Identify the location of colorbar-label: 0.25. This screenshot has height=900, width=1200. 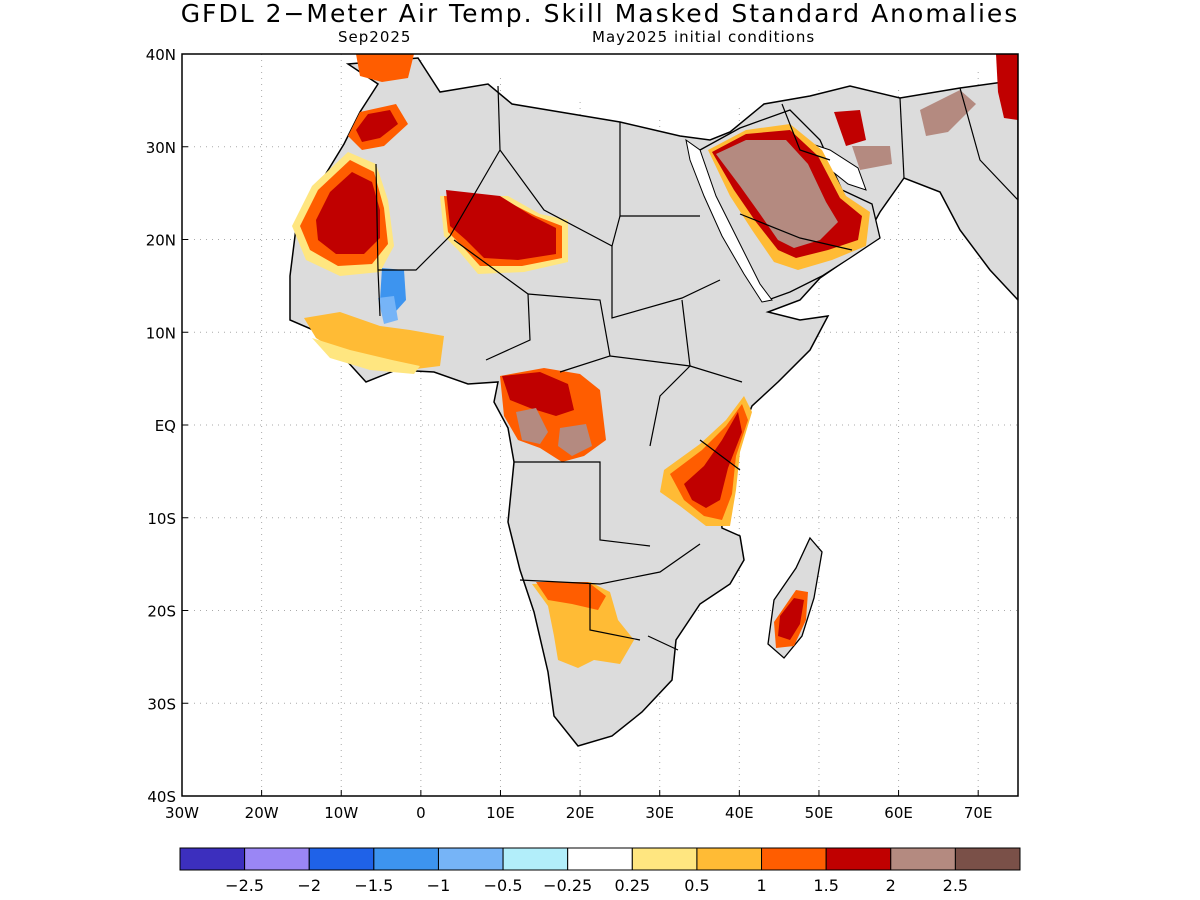
(632, 885).